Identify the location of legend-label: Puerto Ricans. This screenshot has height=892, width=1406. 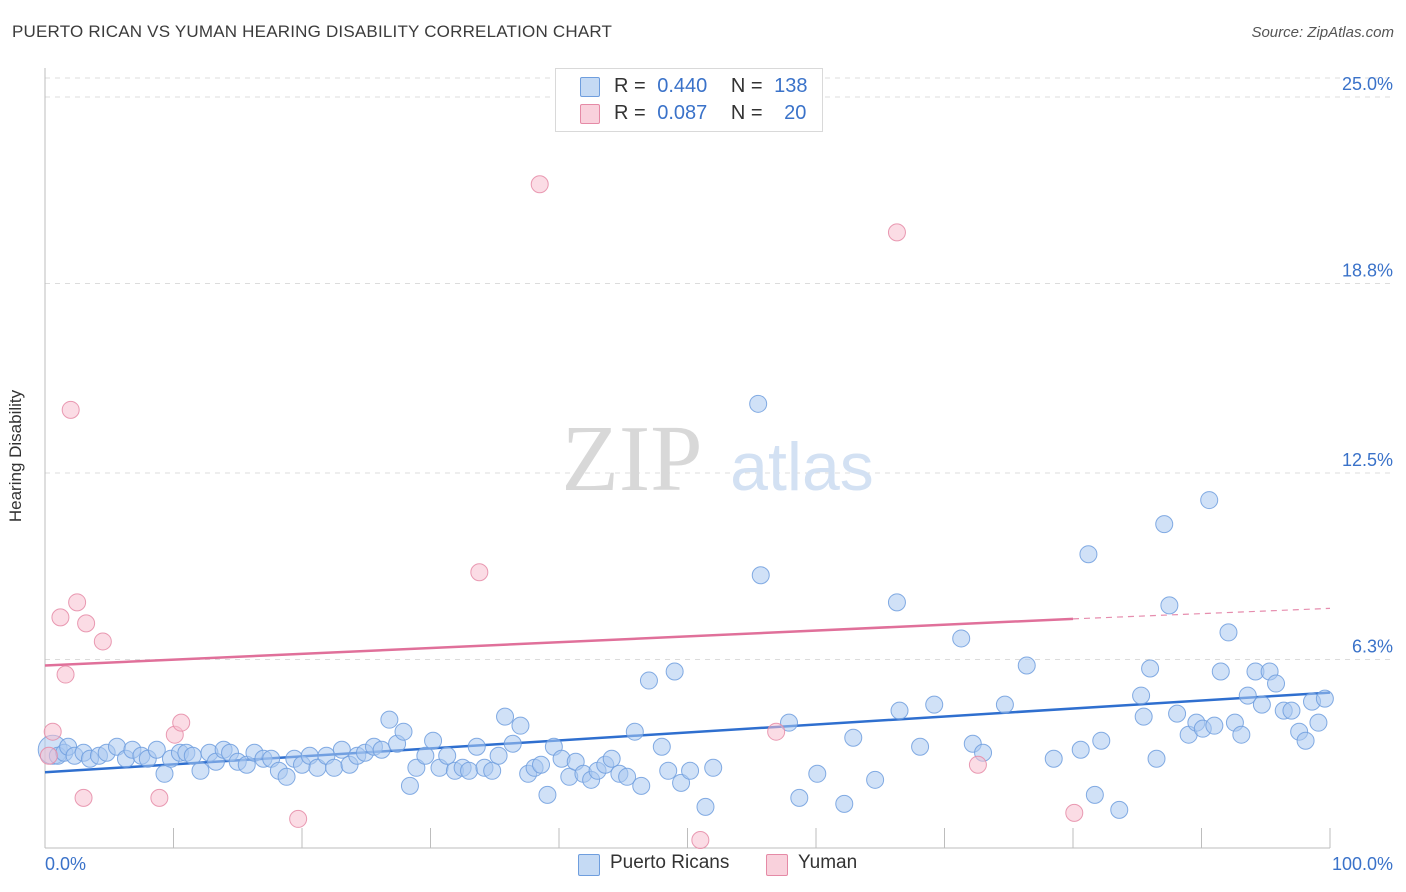
(670, 862).